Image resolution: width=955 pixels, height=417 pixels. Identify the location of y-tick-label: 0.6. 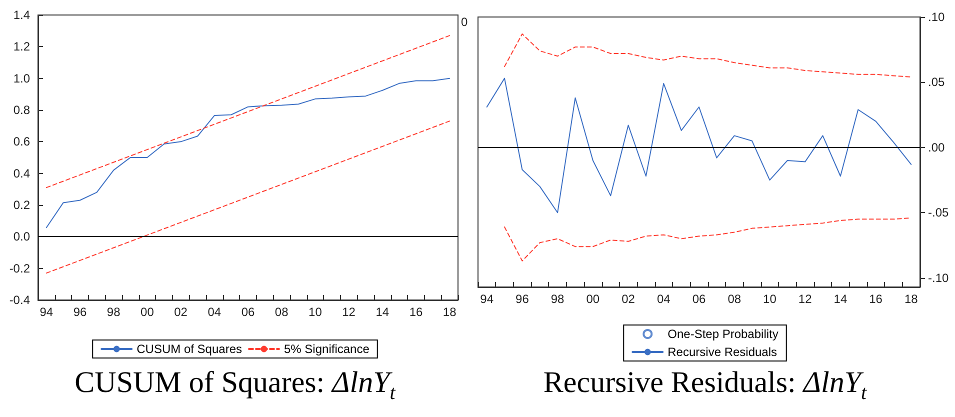
(21, 141).